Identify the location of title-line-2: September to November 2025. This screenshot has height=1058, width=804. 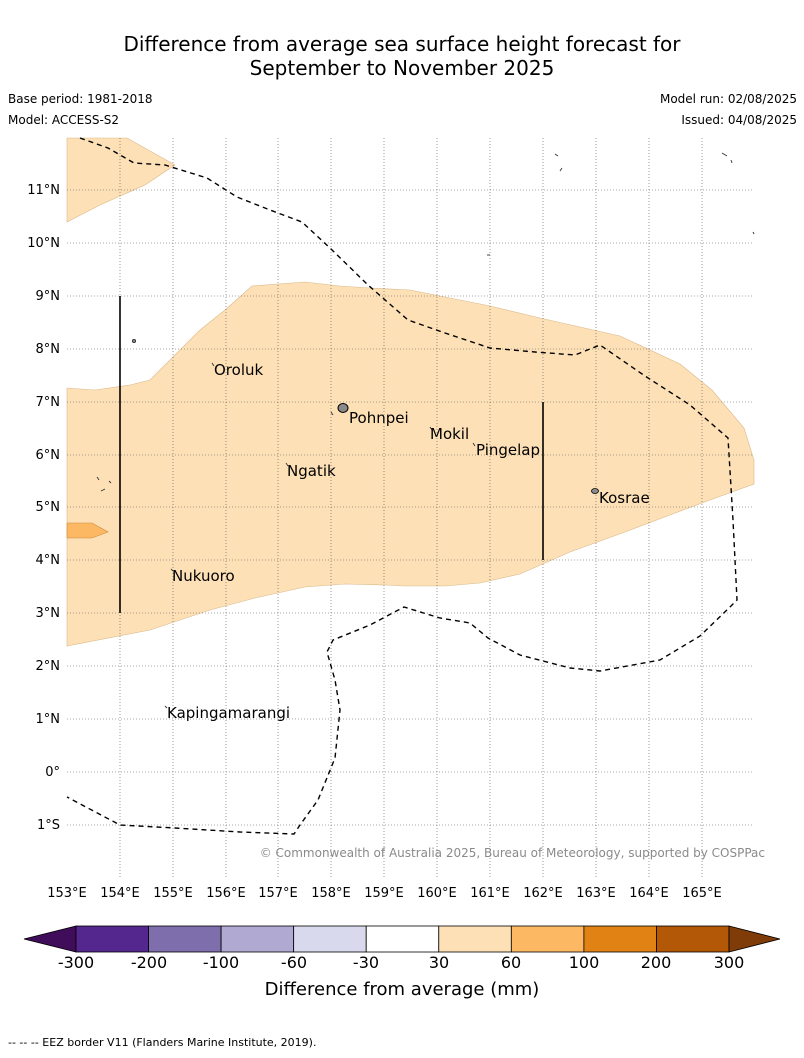
(402, 68).